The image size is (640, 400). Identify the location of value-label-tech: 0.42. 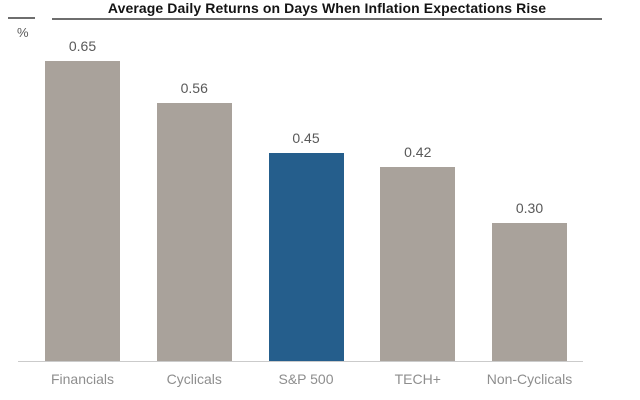
(418, 152).